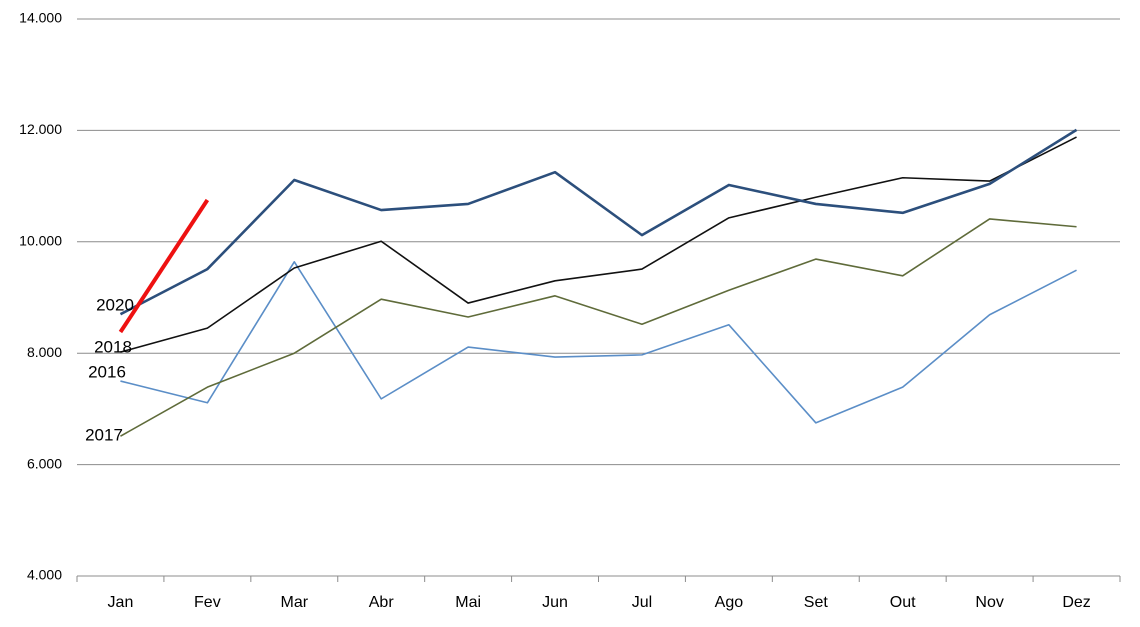  Describe the element at coordinates (555, 602) in the screenshot. I see `x-tick-label: Jun` at that location.